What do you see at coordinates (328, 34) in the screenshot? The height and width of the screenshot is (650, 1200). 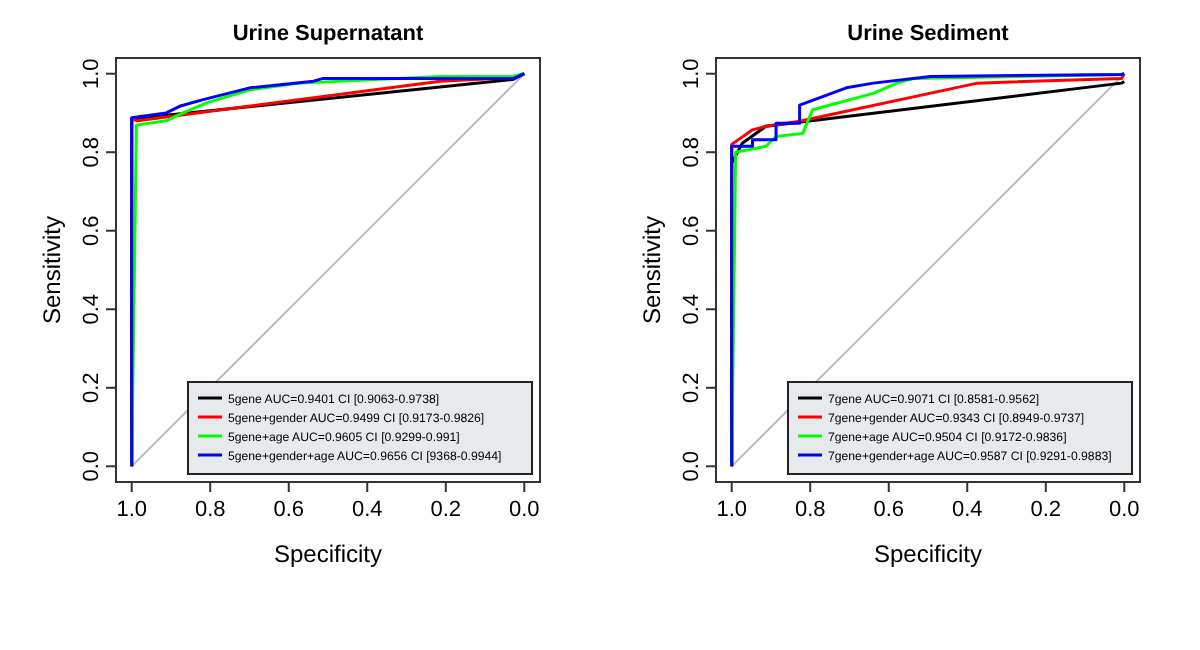 I see `chart-title: Urine Supernatant` at bounding box center [328, 34].